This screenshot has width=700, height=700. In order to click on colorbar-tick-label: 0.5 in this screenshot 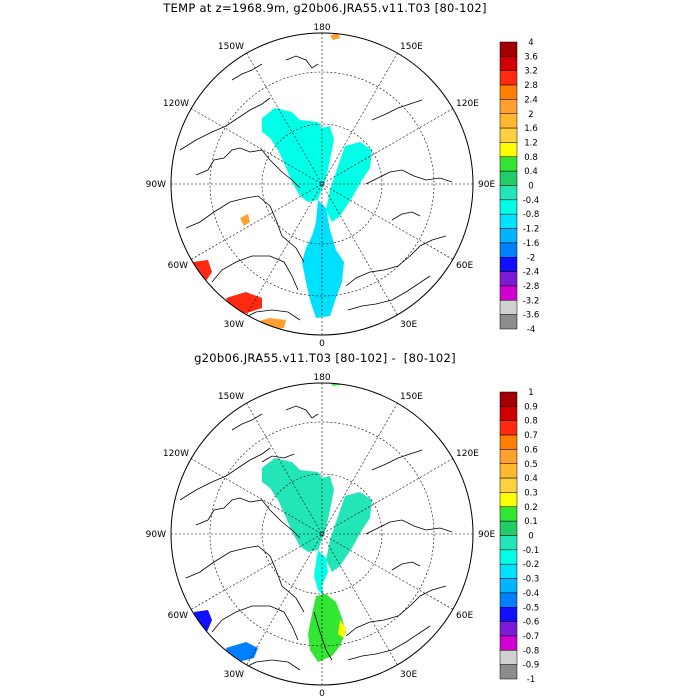, I will do `click(531, 465)`.